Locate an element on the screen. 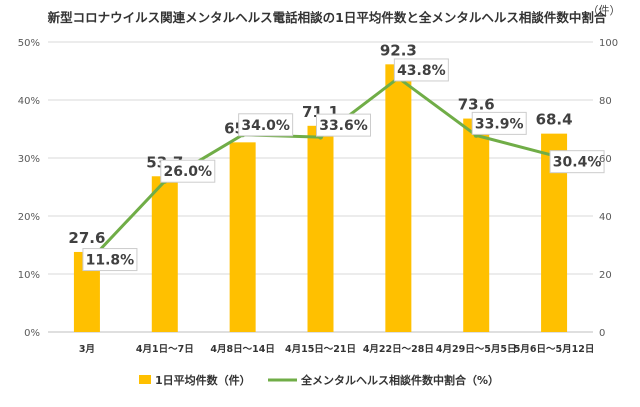  line-value-label: 26.0% is located at coordinates (187, 172).